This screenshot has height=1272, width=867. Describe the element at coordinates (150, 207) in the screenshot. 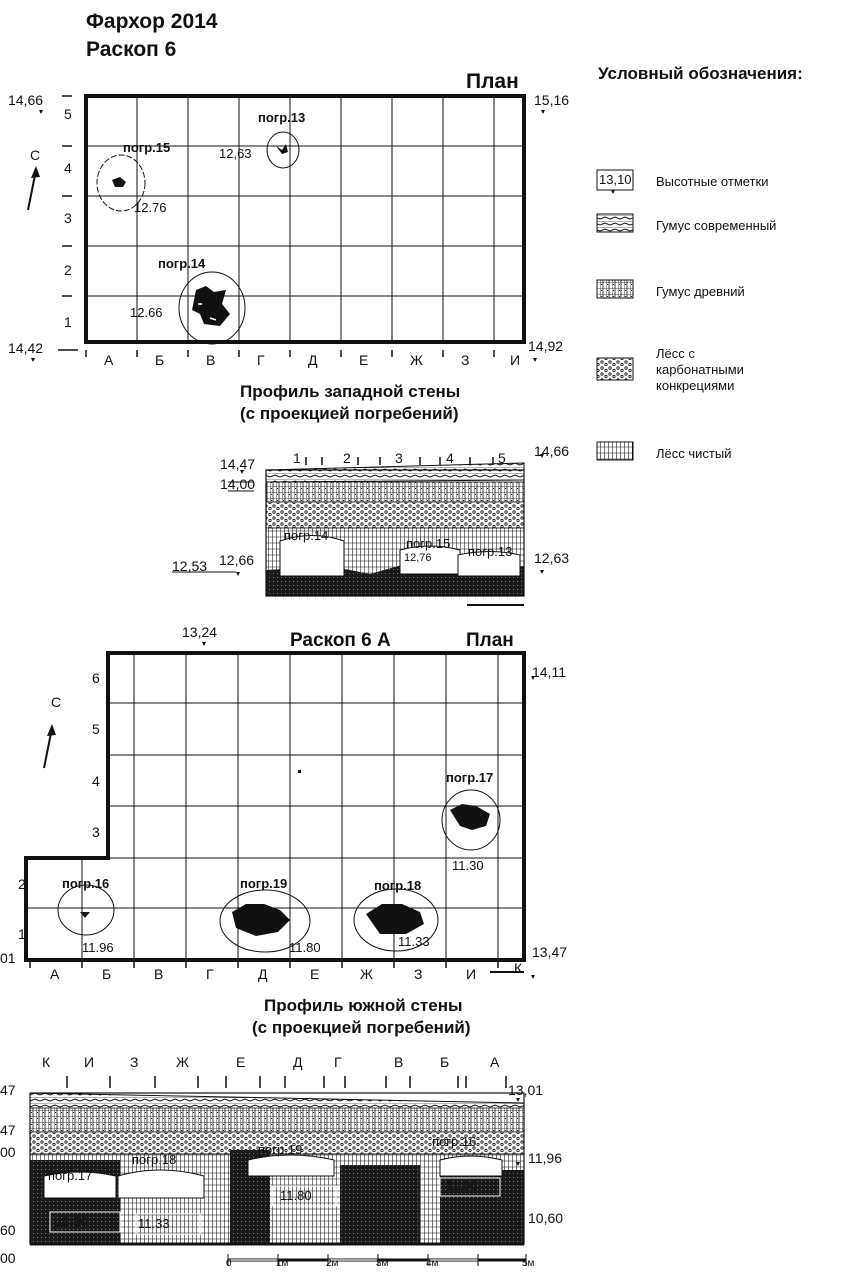

I see `burial-elevation: 12.76` at that location.